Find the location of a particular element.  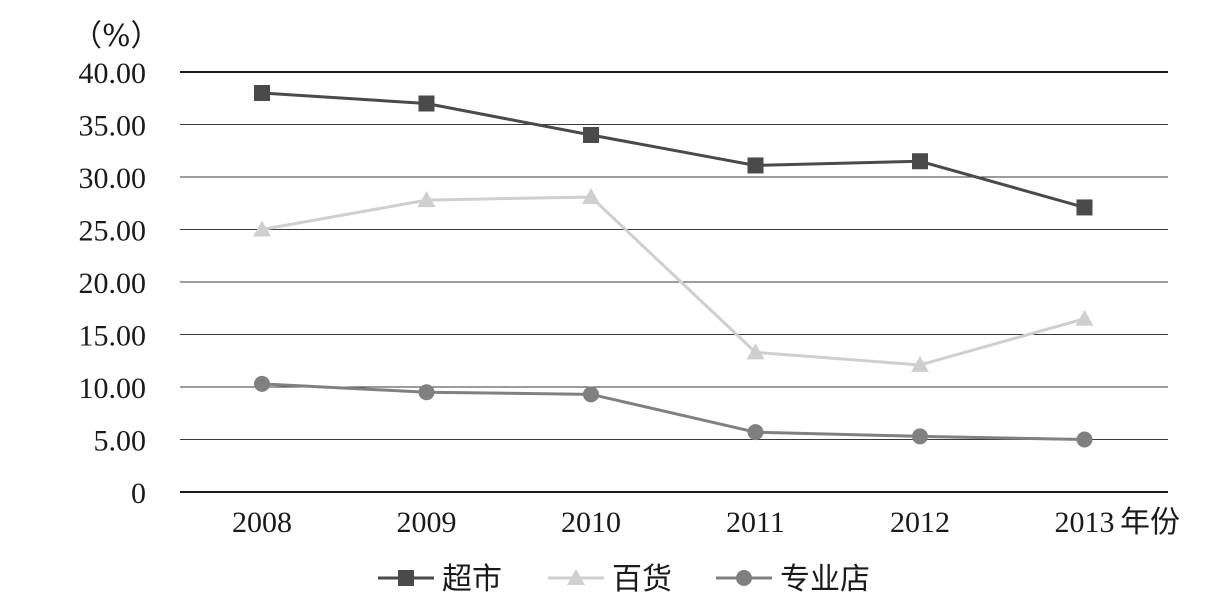

y-axis-unit: （%） is located at coordinates (116, 36).